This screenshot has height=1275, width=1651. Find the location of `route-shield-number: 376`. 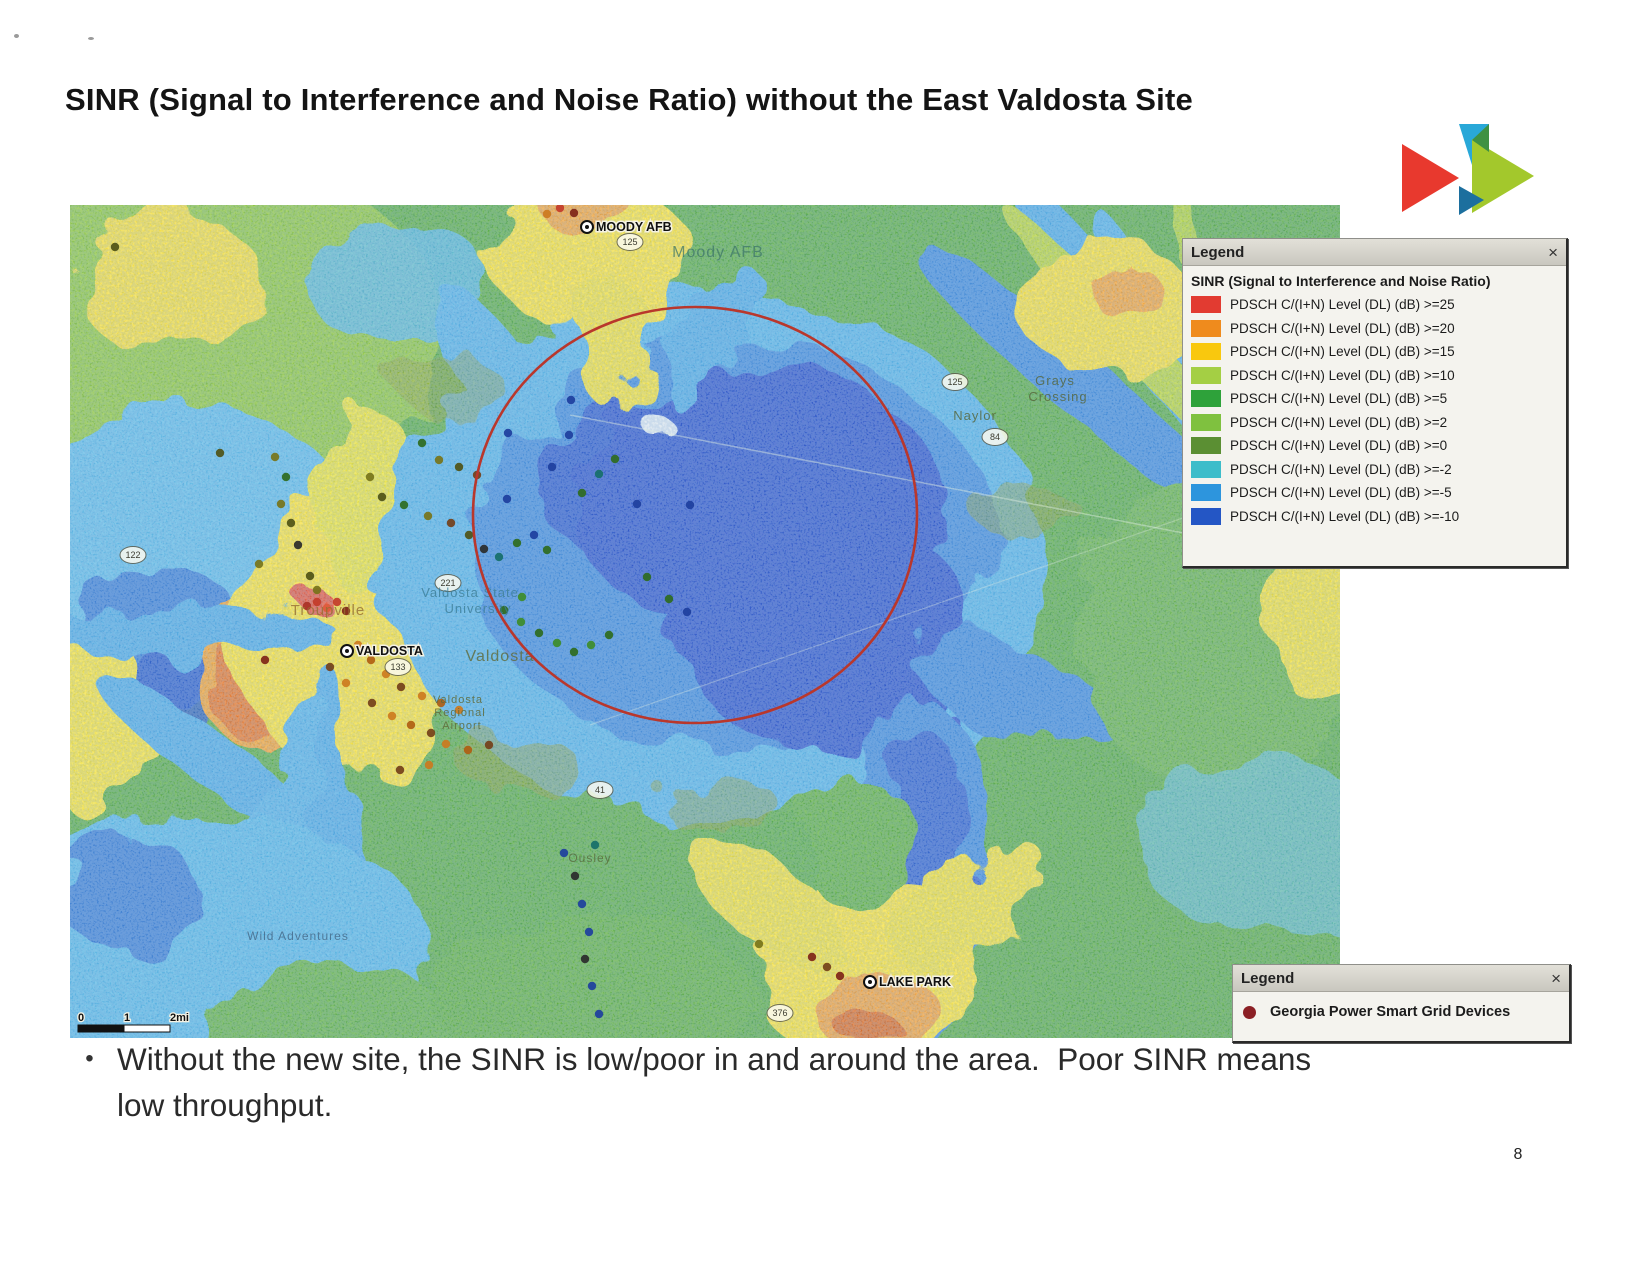

route-shield-number: 376 is located at coordinates (779, 1013).